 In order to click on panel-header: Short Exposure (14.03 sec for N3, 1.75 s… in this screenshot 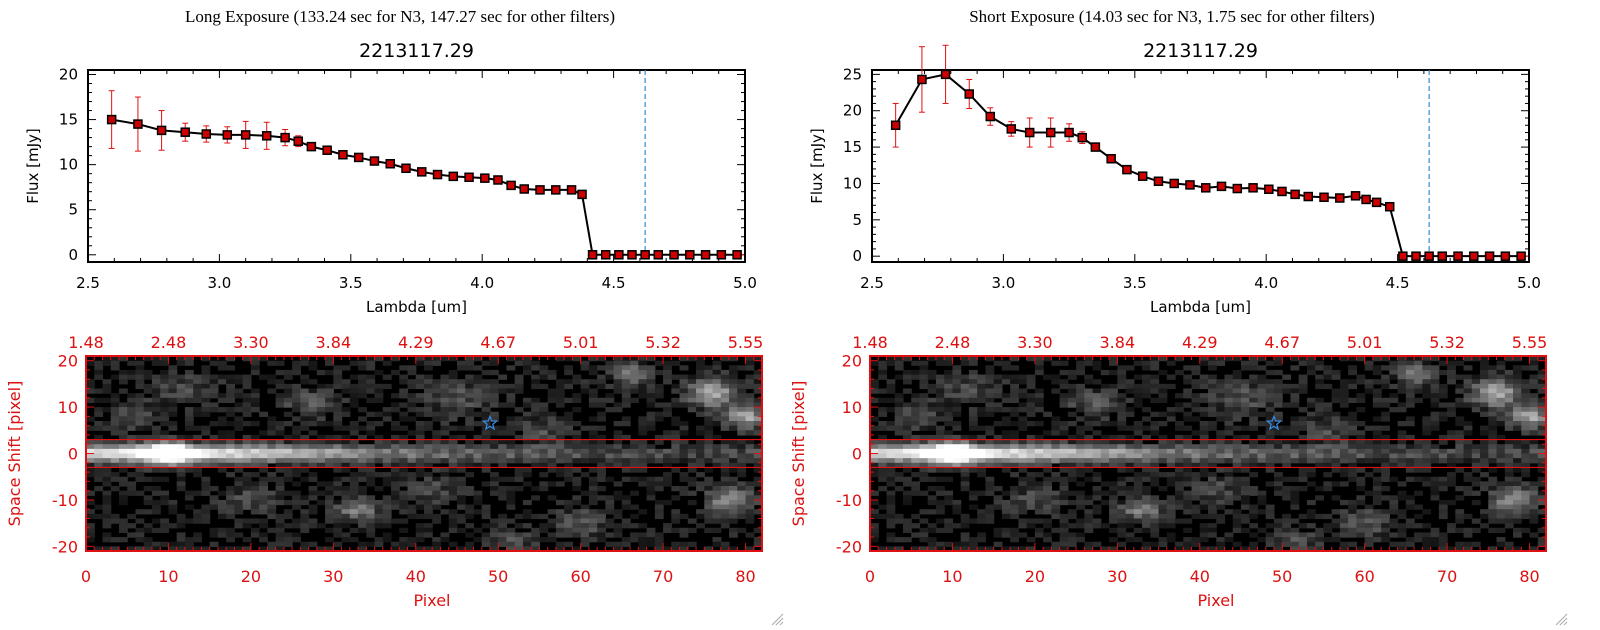, I will do `click(1172, 16)`.